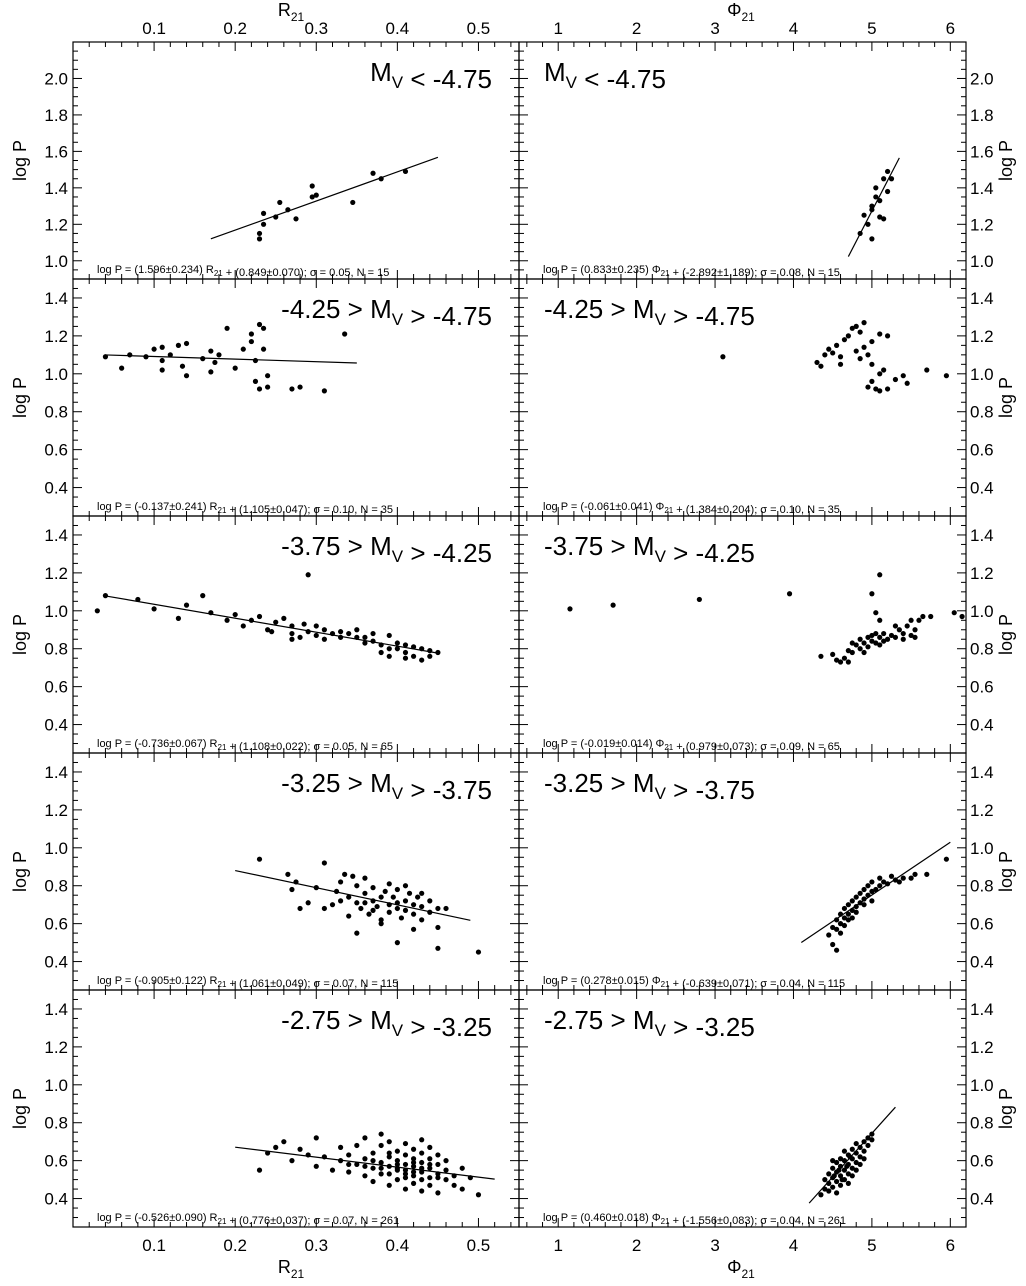 The image size is (1026, 1286). I want to click on x-tick-label-top: 0.4, so click(398, 28).